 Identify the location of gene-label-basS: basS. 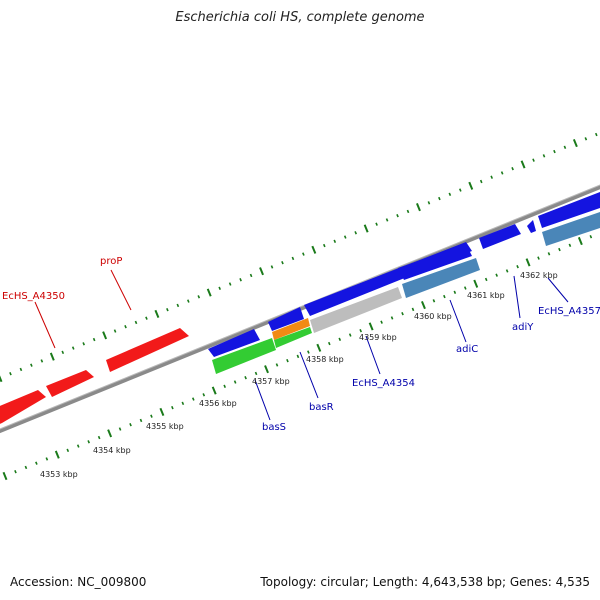
(274, 427).